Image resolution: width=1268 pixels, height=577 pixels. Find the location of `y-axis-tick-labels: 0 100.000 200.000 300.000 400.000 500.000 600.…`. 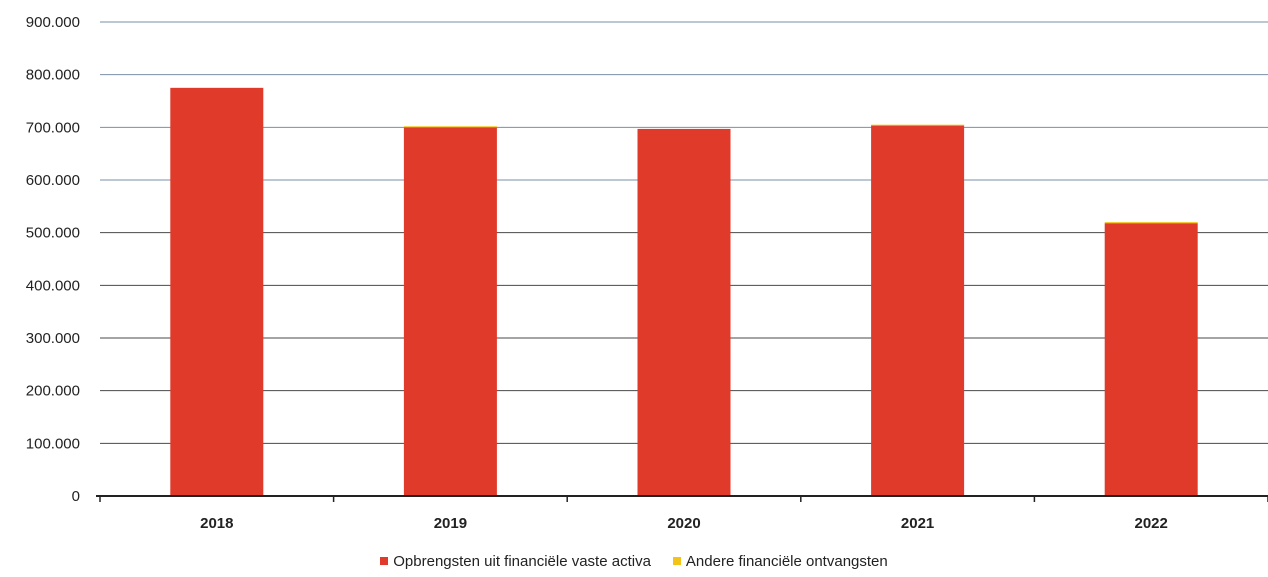

y-axis-tick-labels: 0 100.000 200.000 300.000 400.000 500.000 600.… is located at coordinates (53, 259).